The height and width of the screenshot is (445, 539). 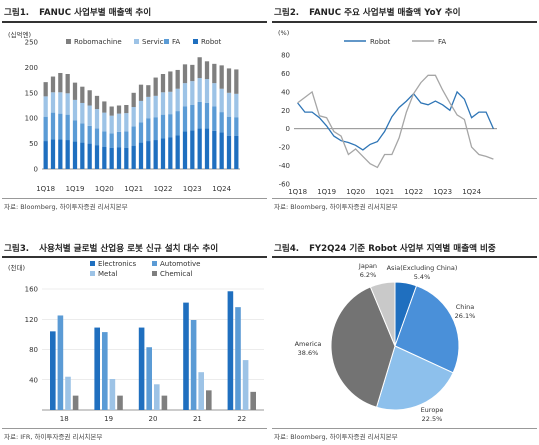 I want to click on legend-label: FA, so click(x=442, y=42).